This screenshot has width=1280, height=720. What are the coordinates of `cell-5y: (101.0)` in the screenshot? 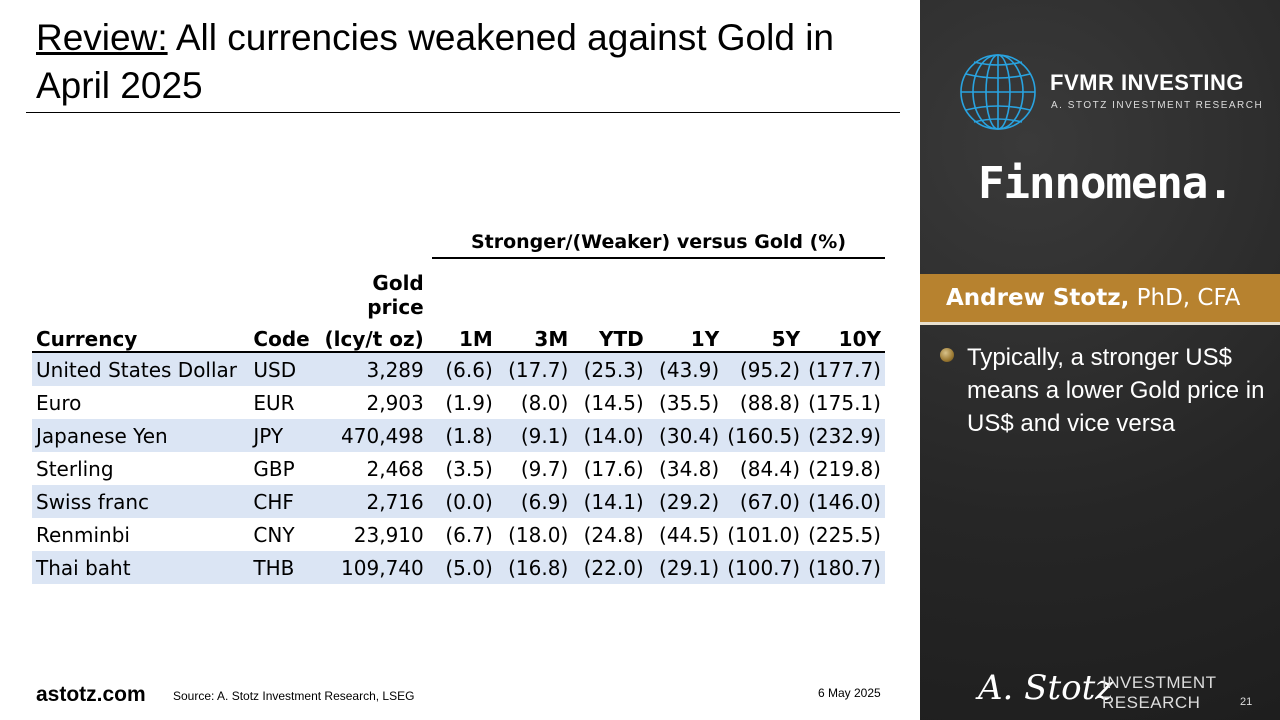 It's located at (764, 534).